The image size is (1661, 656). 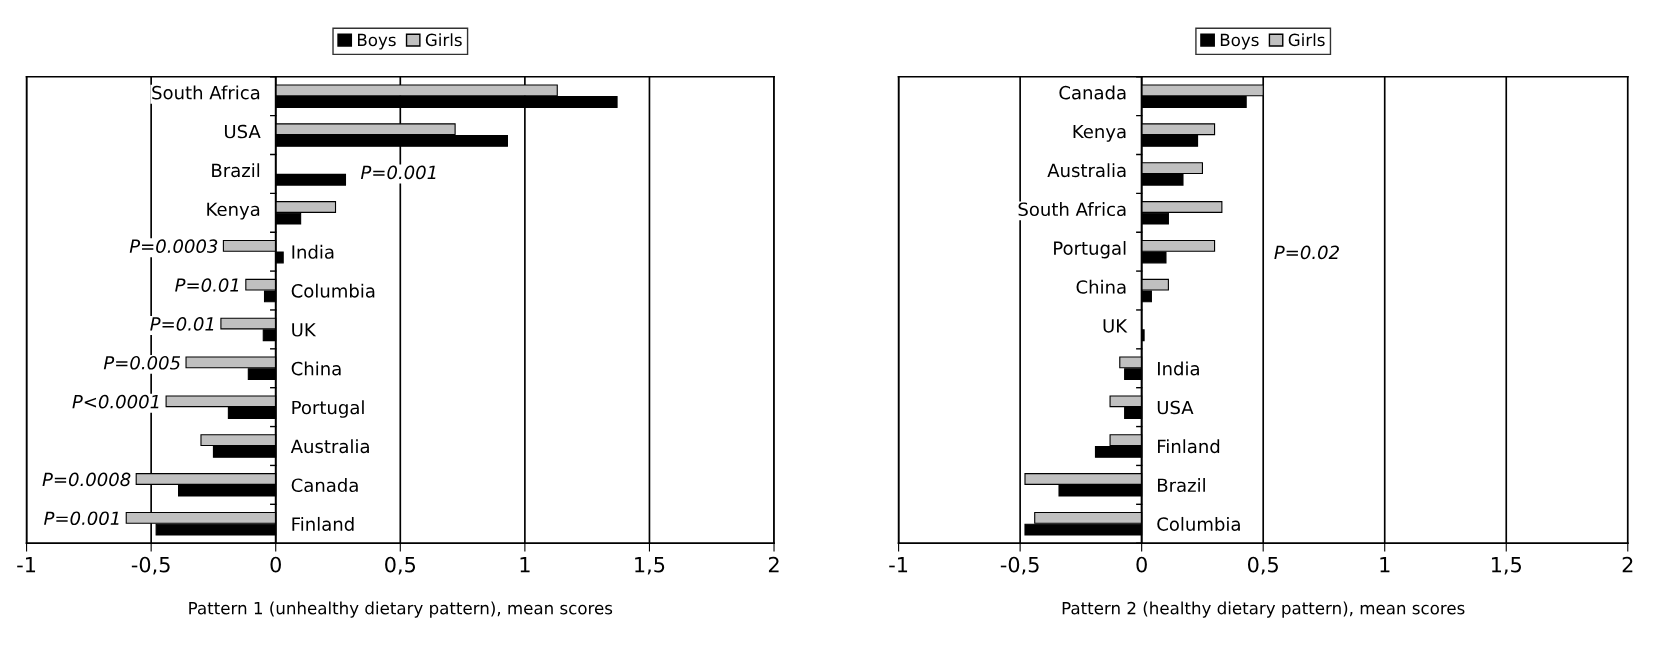 What do you see at coordinates (115, 401) in the screenshot?
I see `annotation: P<0.0001` at bounding box center [115, 401].